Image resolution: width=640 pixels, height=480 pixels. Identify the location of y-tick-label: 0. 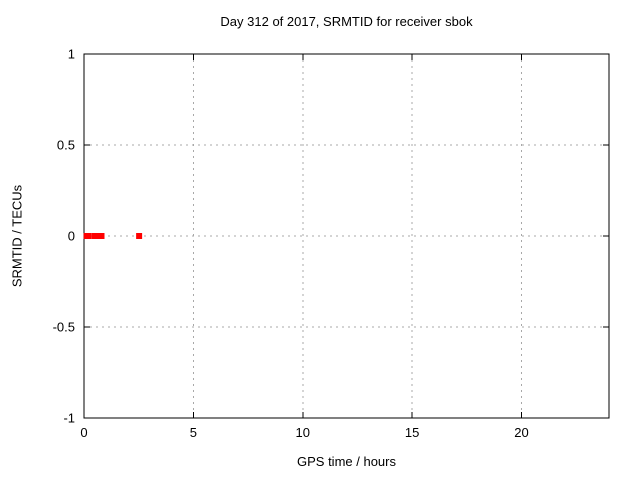
(71, 236).